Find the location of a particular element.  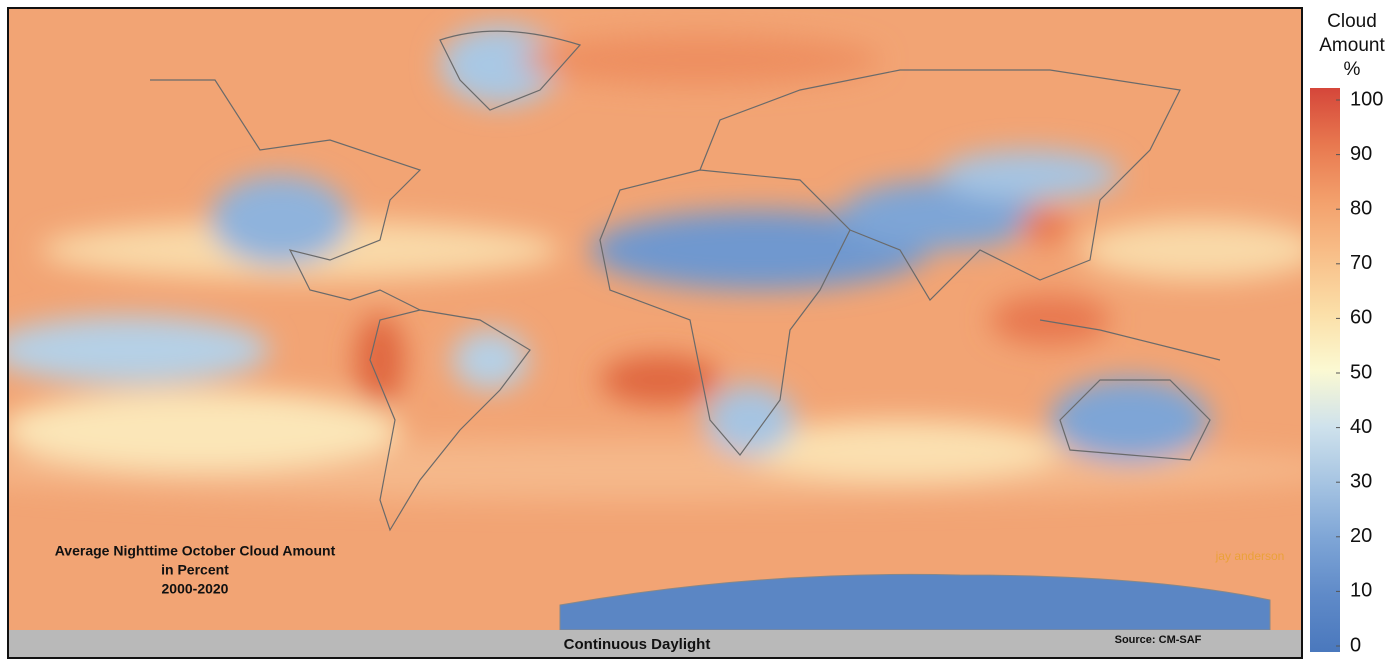

map-title: in Percent is located at coordinates (195, 570).